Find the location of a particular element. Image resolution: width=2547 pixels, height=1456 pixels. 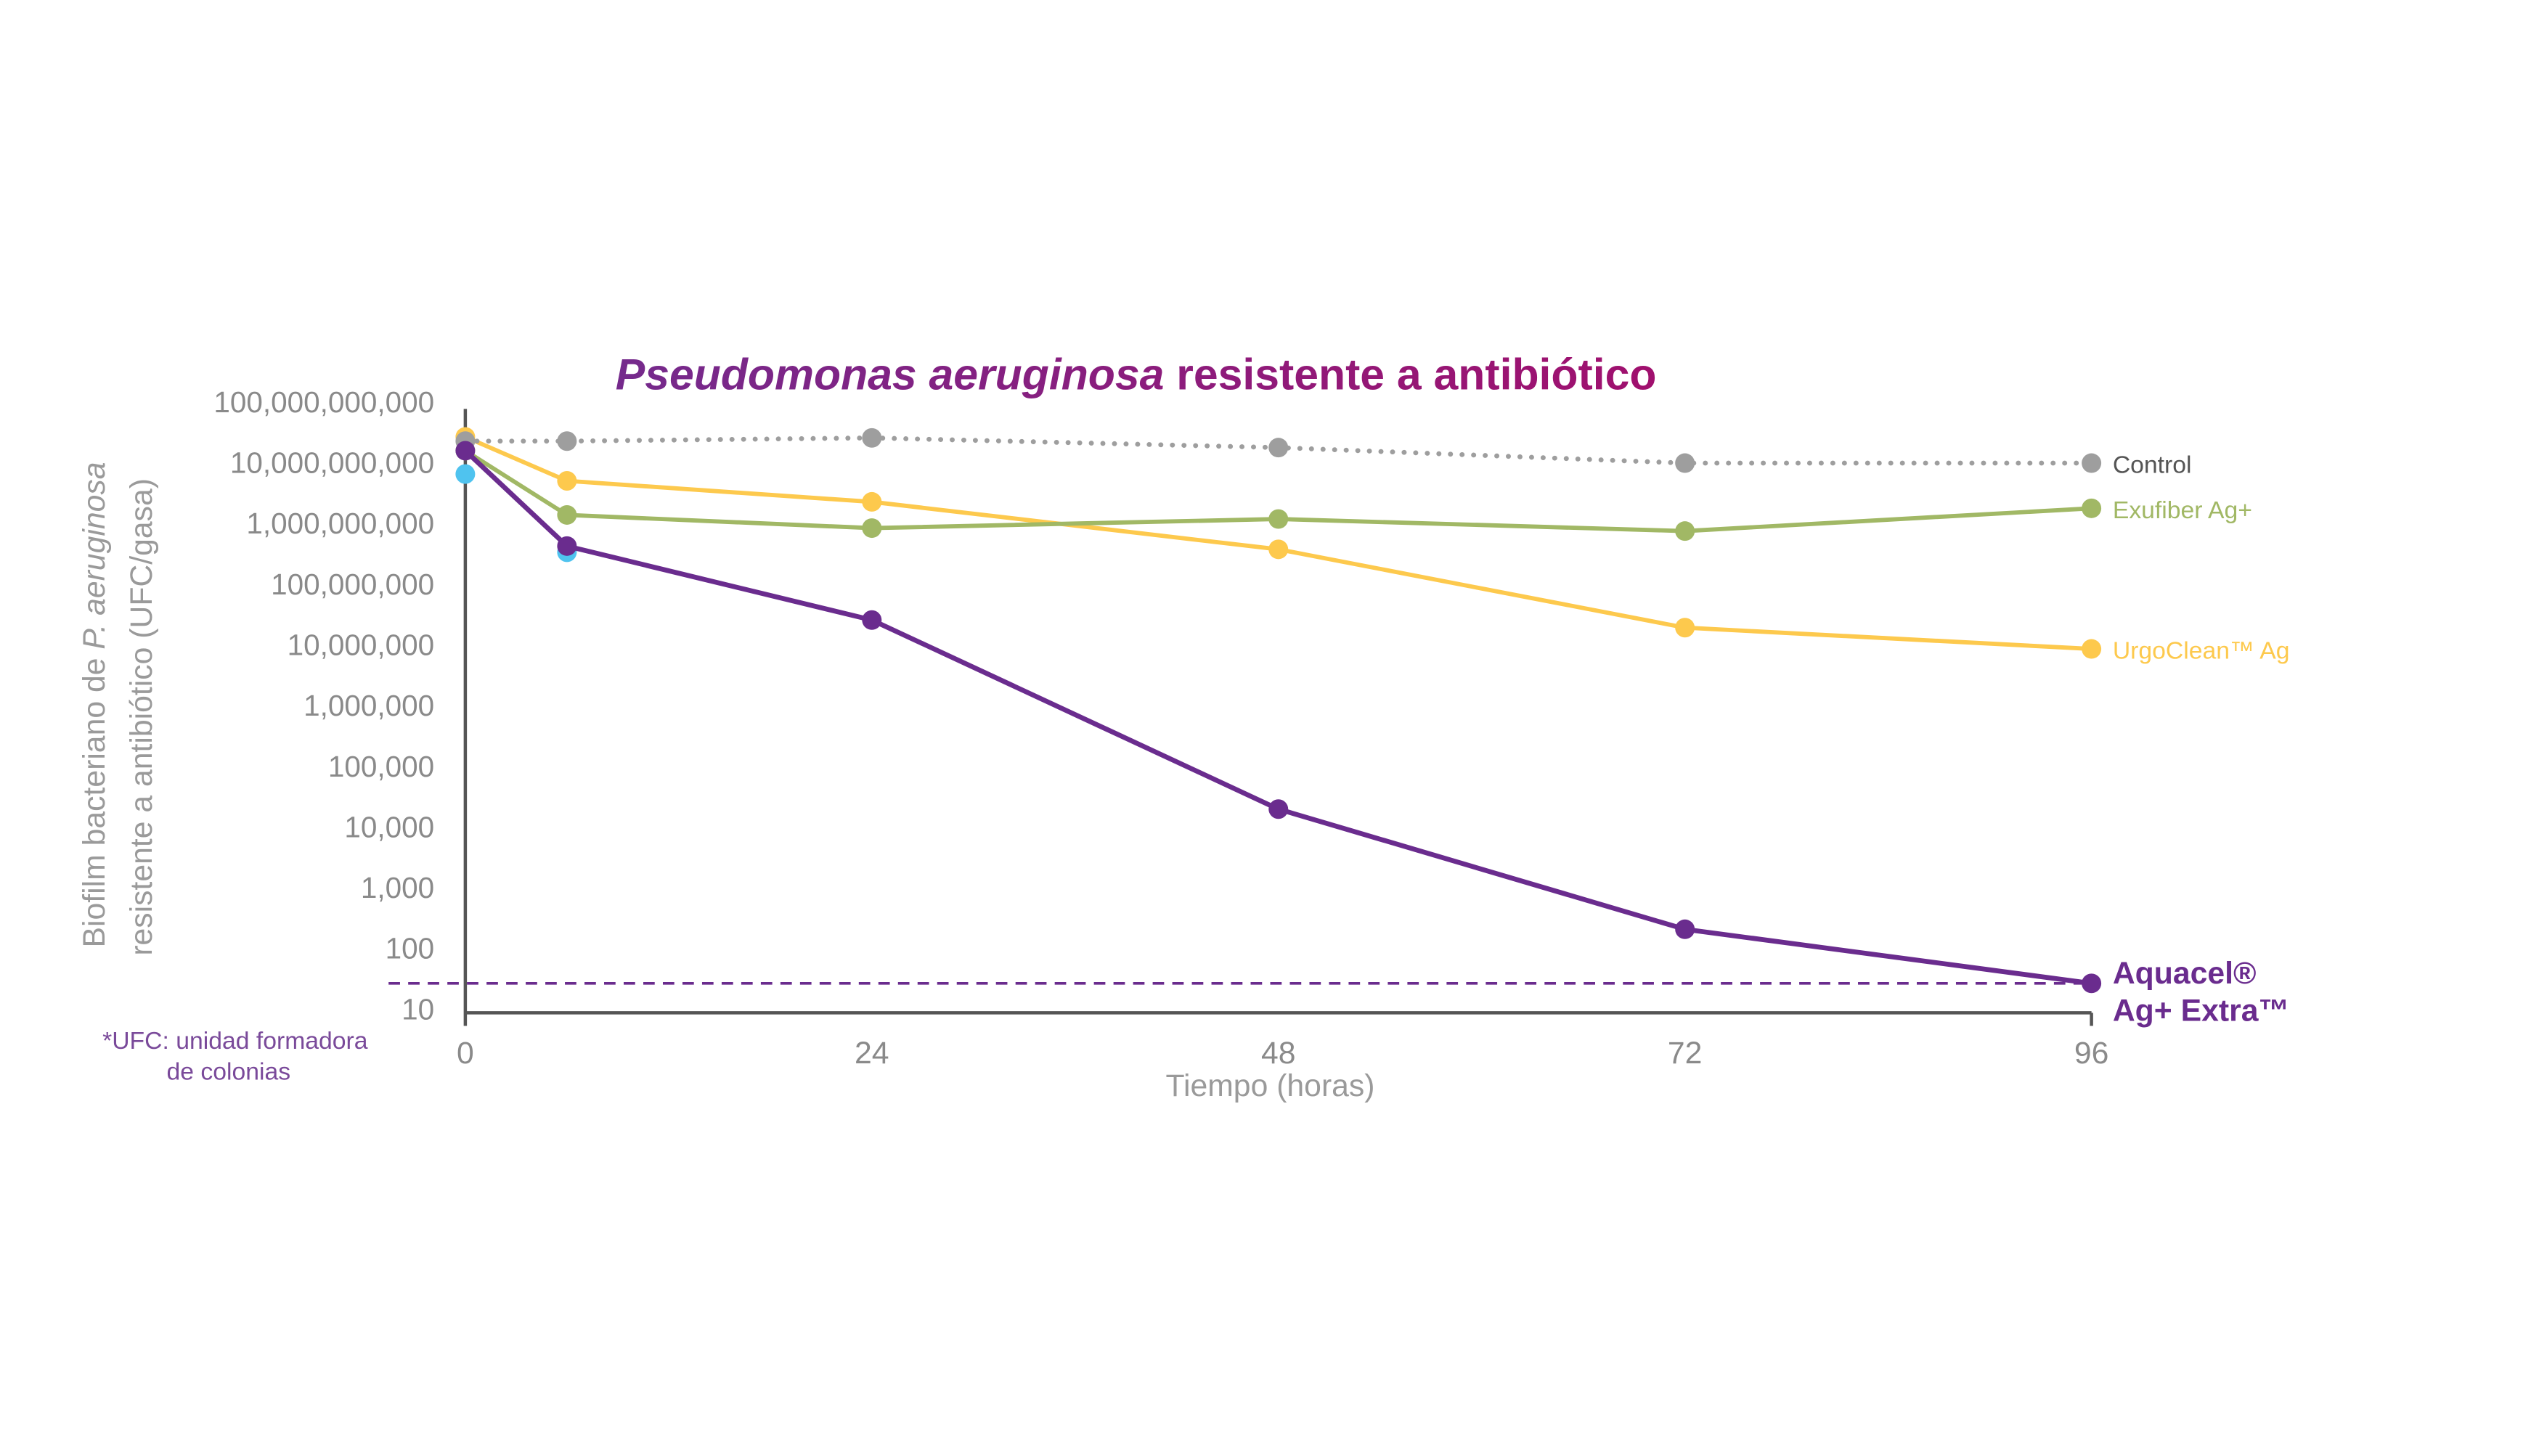

series-label: Exufiber Ag+ is located at coordinates (2182, 510).